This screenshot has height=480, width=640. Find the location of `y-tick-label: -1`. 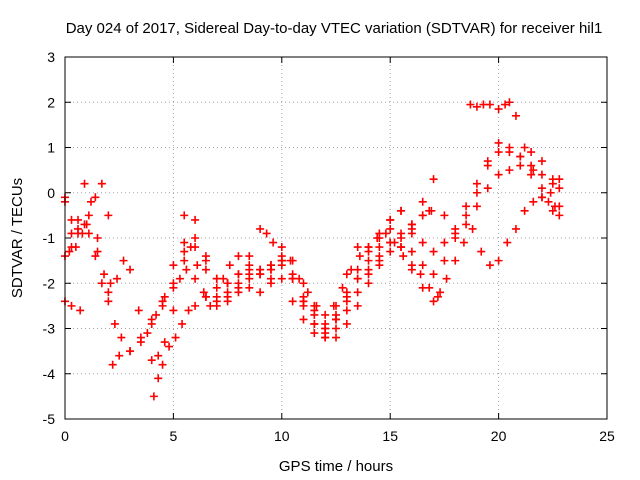

y-tick-label: -1 is located at coordinates (49, 238).